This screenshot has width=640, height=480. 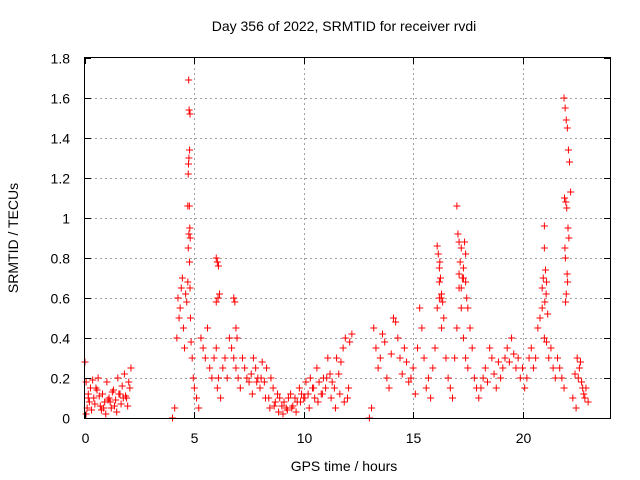 I want to click on y-tick-labels: 0 0.2 0.4 0.6 0.8 1 1.2 1.4 1.6 1.8, so click(x=61, y=239).